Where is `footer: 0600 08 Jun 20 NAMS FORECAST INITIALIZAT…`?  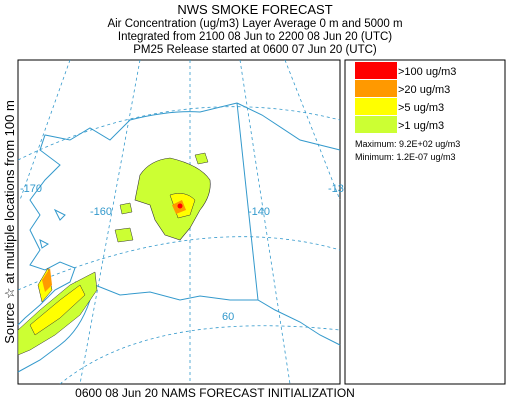
footer: 0600 08 Jun 20 NAMS FORECAST INITIALIZAT… is located at coordinates (215, 393).